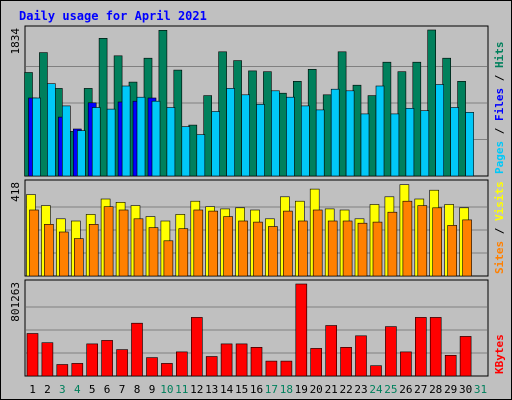 The width and height of the screenshot is (512, 400). What do you see at coordinates (15, 192) in the screenshot?
I see `panel-max-label: 418` at bounding box center [15, 192].